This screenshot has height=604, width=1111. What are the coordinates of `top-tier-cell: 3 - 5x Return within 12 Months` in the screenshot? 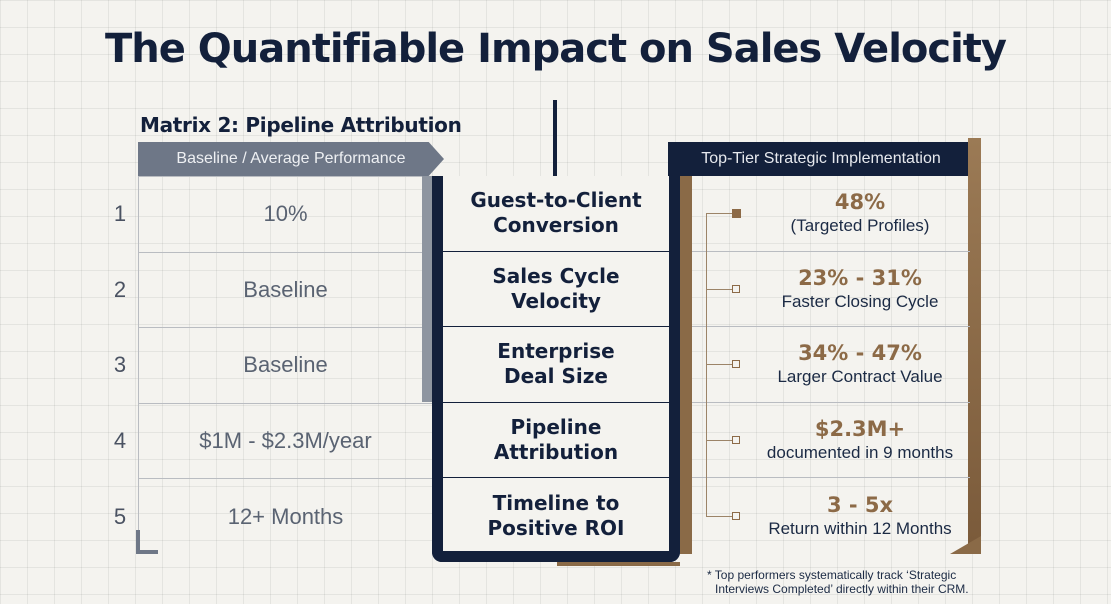 It's located at (831, 516).